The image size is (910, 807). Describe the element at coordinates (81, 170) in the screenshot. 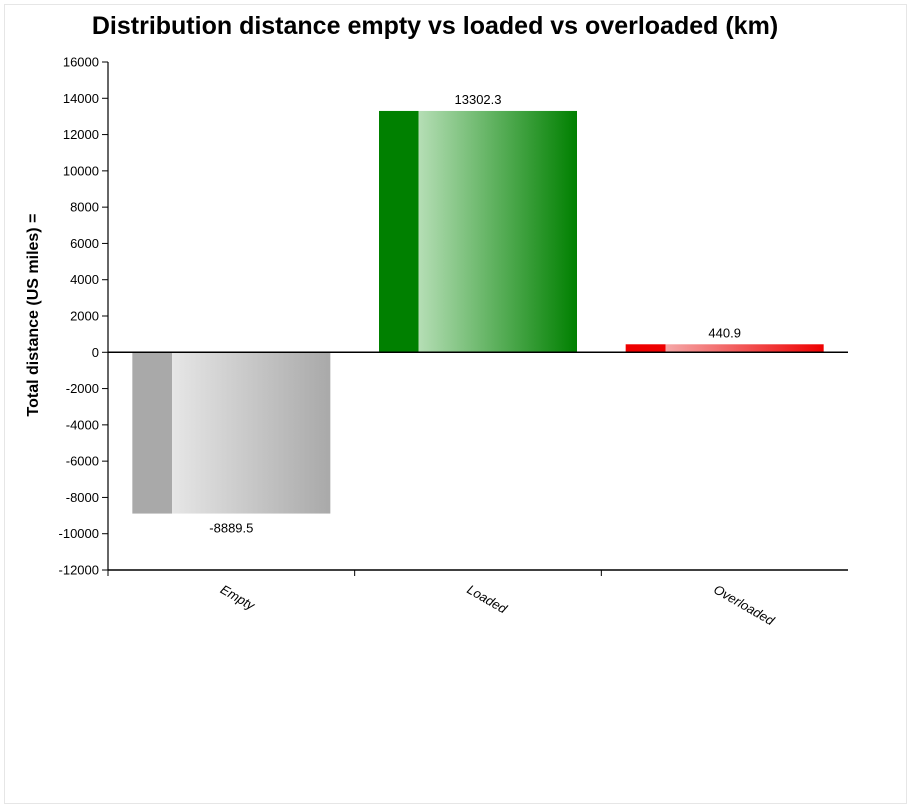

I see `y-tick-label: 10000` at that location.